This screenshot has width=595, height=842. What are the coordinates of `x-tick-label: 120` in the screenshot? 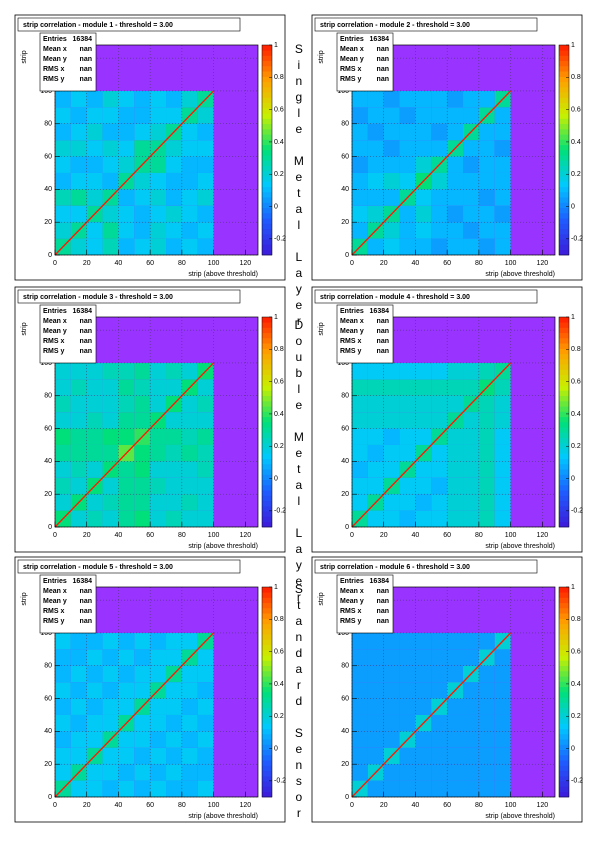 It's located at (245, 805).